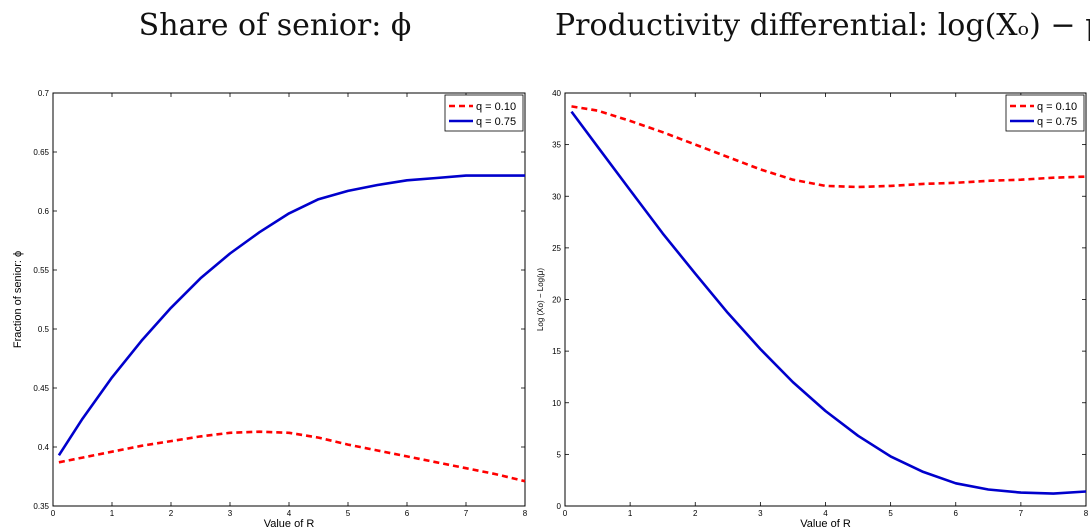 The height and width of the screenshot is (531, 1090). What do you see at coordinates (44, 93) in the screenshot?
I see `left-y-tick-label: 0.7` at bounding box center [44, 93].